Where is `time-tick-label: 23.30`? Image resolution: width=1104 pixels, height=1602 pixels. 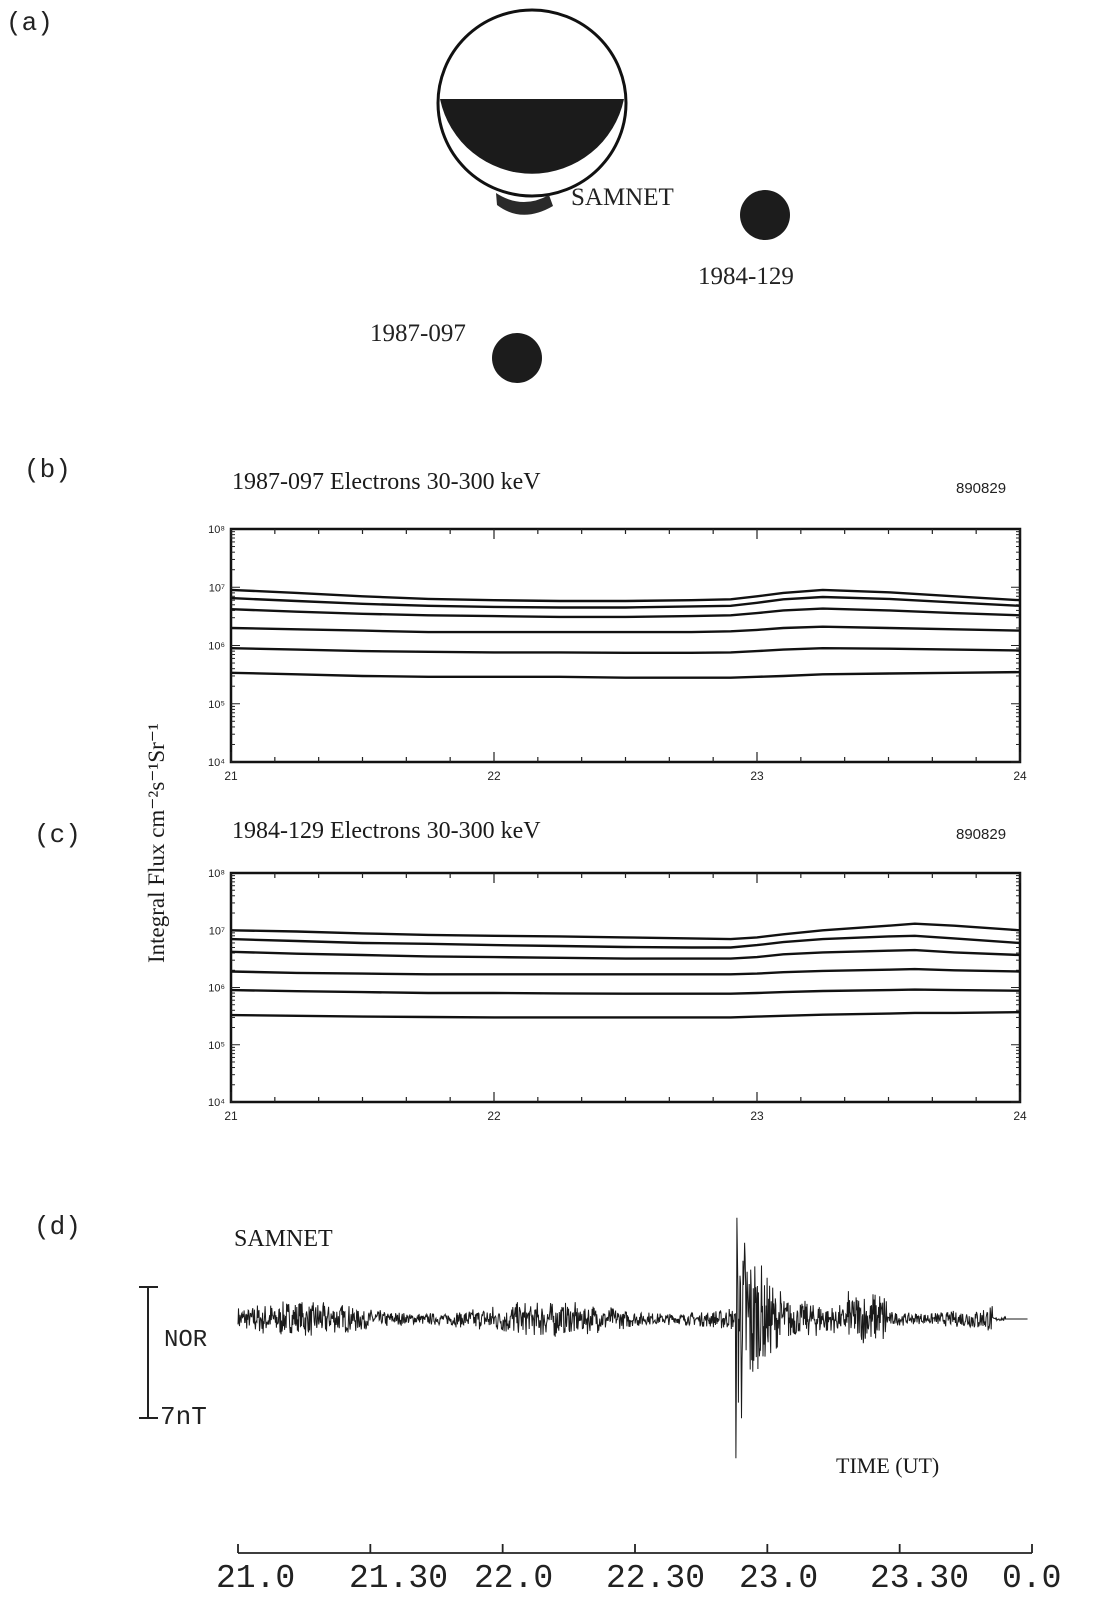 time-tick-label: 23.30 is located at coordinates (920, 1578).